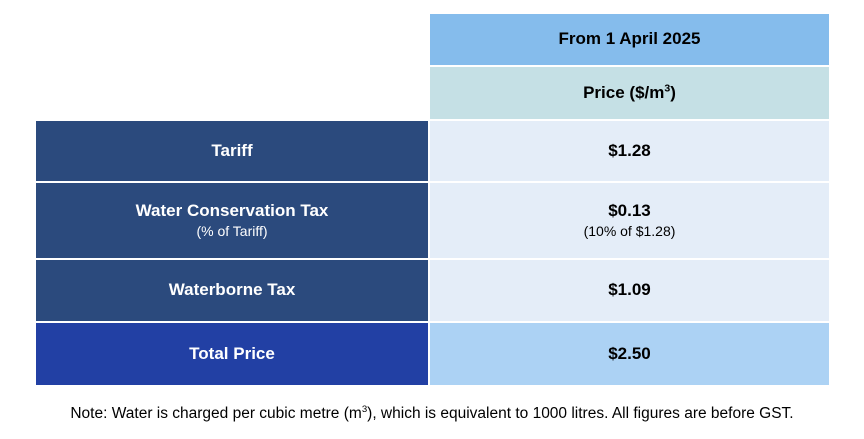 This screenshot has height=439, width=864. I want to click on tariff-value: $1.28, so click(629, 150).